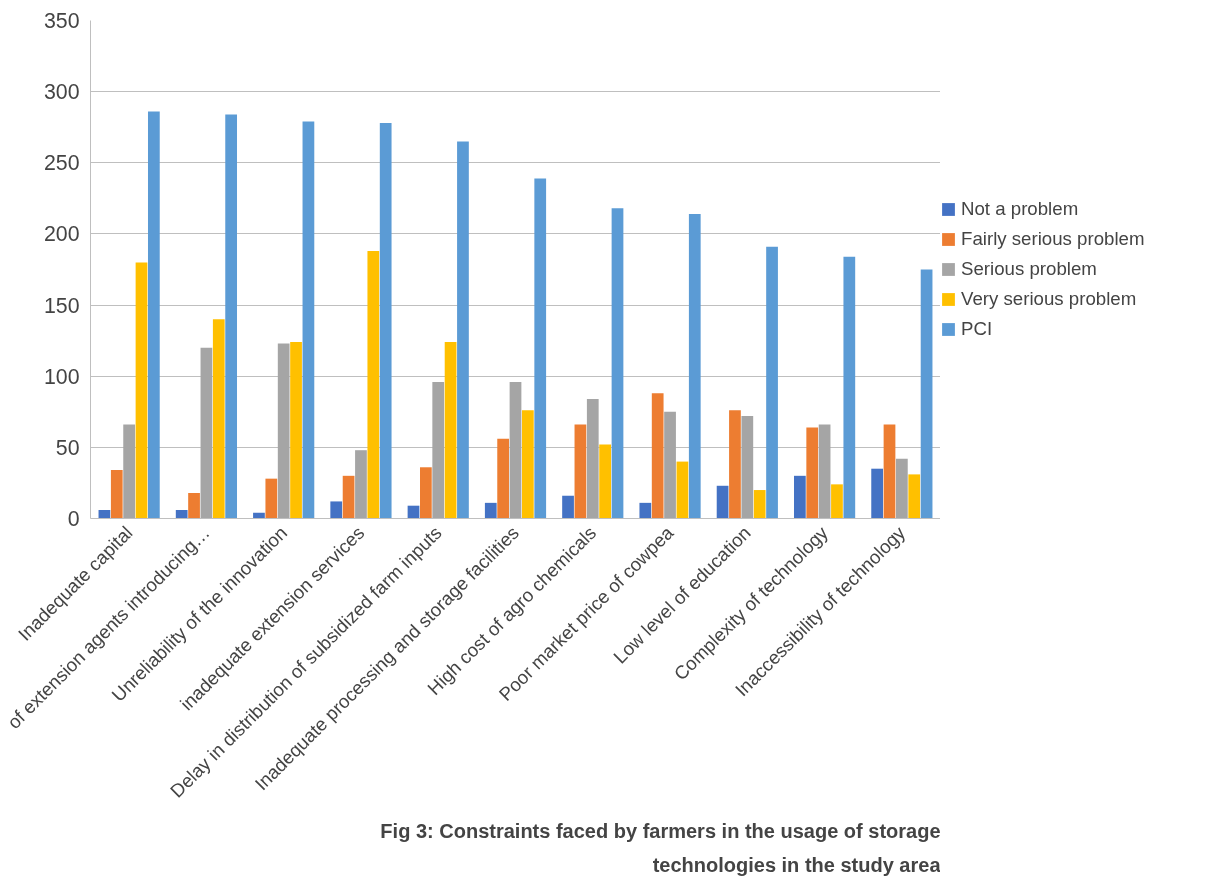  Describe the element at coordinates (61, 21) in the screenshot. I see `y-tick-label: 350` at that location.